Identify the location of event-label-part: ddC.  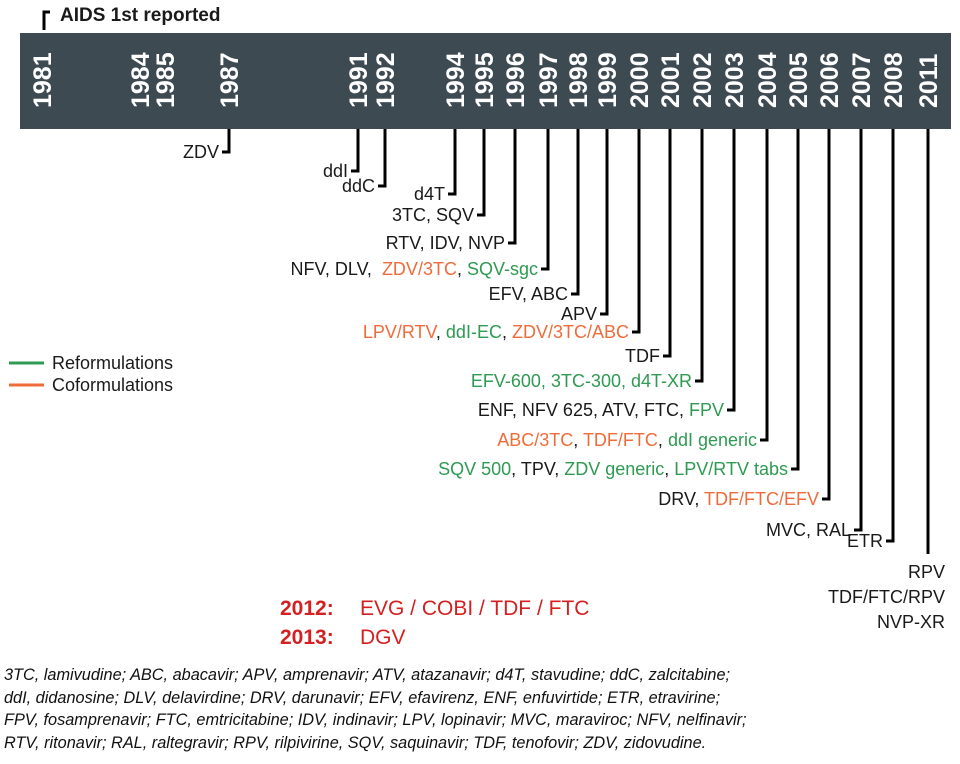
(358, 186).